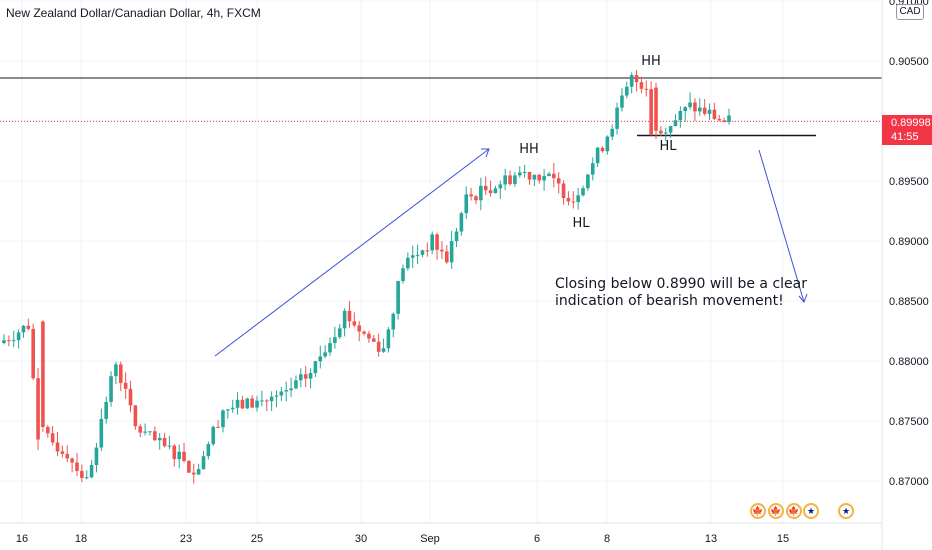 The image size is (932, 550). What do you see at coordinates (909, 182) in the screenshot?
I see `price-axis-label: 0.89500` at bounding box center [909, 182].